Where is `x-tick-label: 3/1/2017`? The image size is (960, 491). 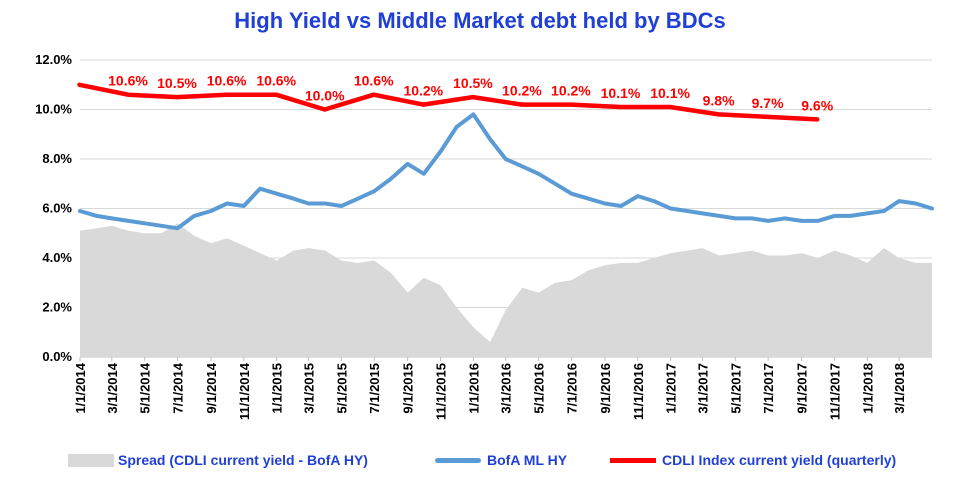
x-tick-label: 3/1/2017 is located at coordinates (702, 388).